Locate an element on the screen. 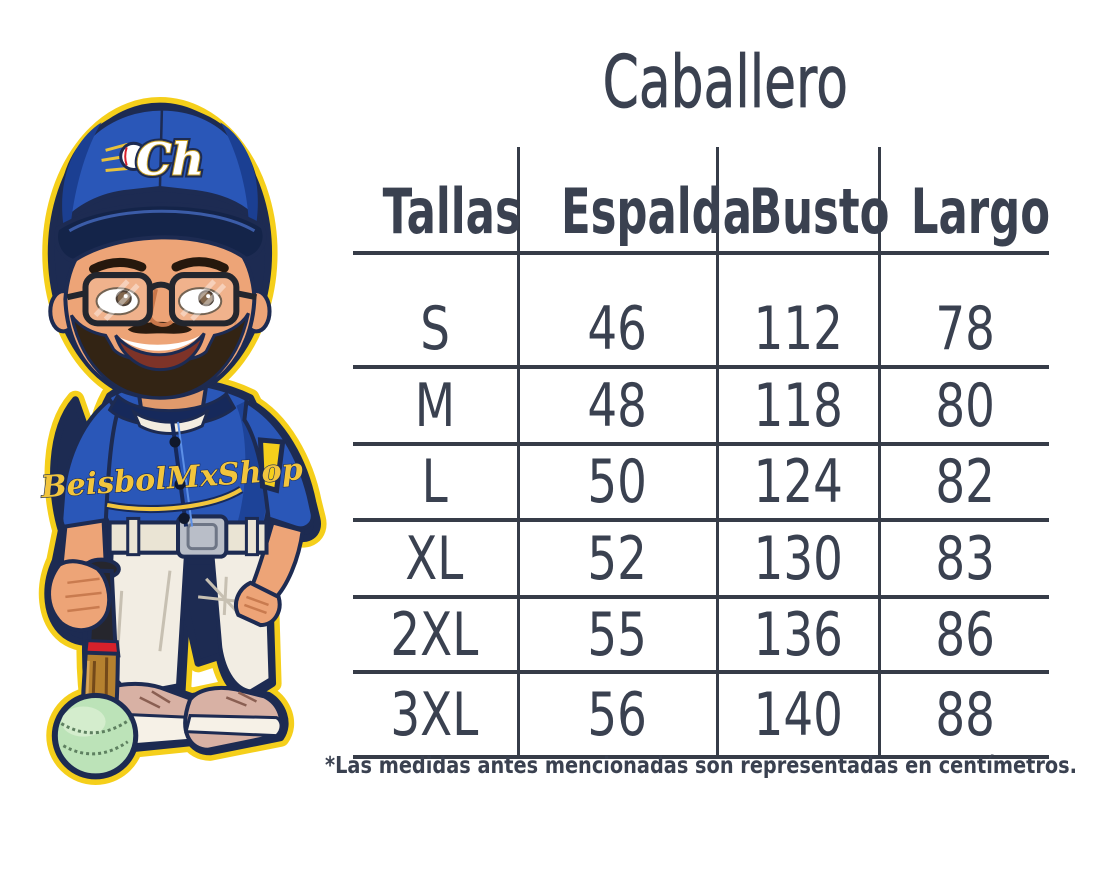  table-row-s: S 46 112 78 is located at coordinates (701, 311).